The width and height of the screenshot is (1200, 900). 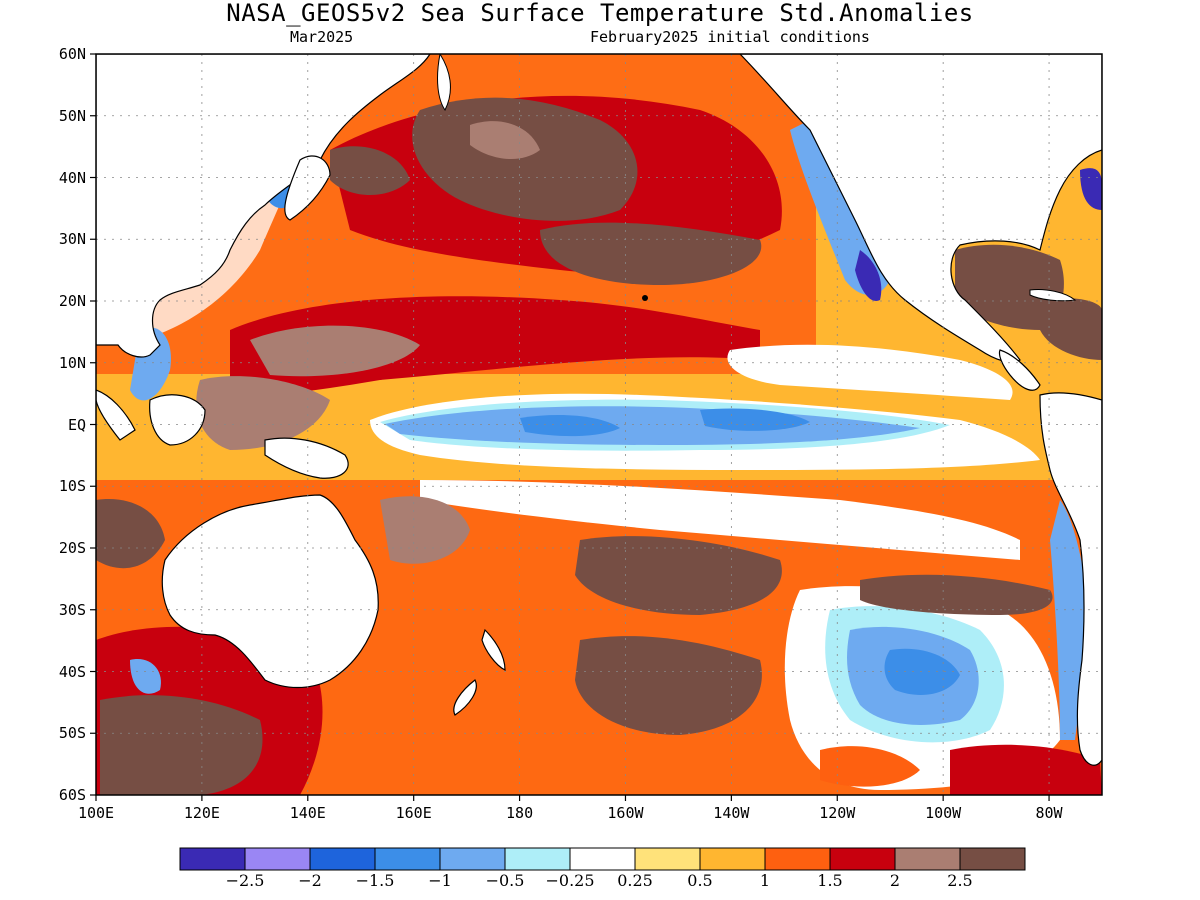 I want to click on caribbean-brown, so click(x=1071, y=329).